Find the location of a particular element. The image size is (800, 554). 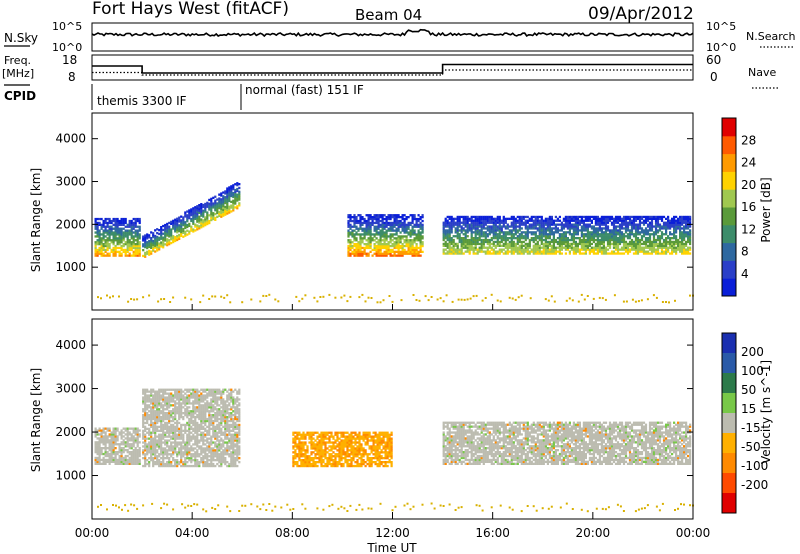

colorbar-tick-label: 16 is located at coordinates (748, 207).